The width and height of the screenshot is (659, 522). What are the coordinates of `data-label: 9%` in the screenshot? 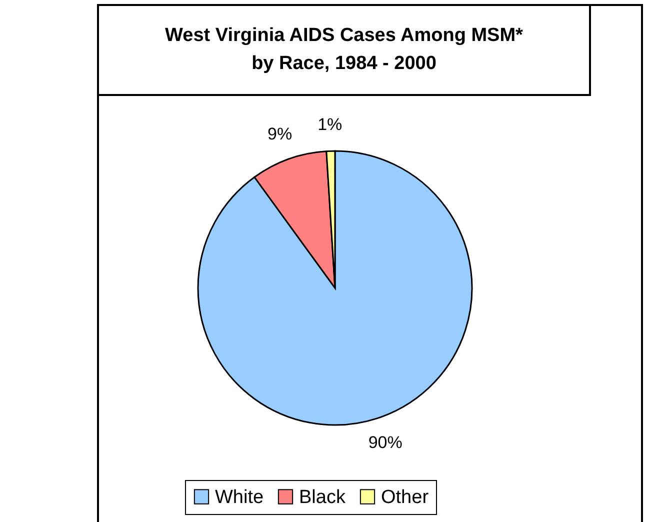 It's located at (279, 134).